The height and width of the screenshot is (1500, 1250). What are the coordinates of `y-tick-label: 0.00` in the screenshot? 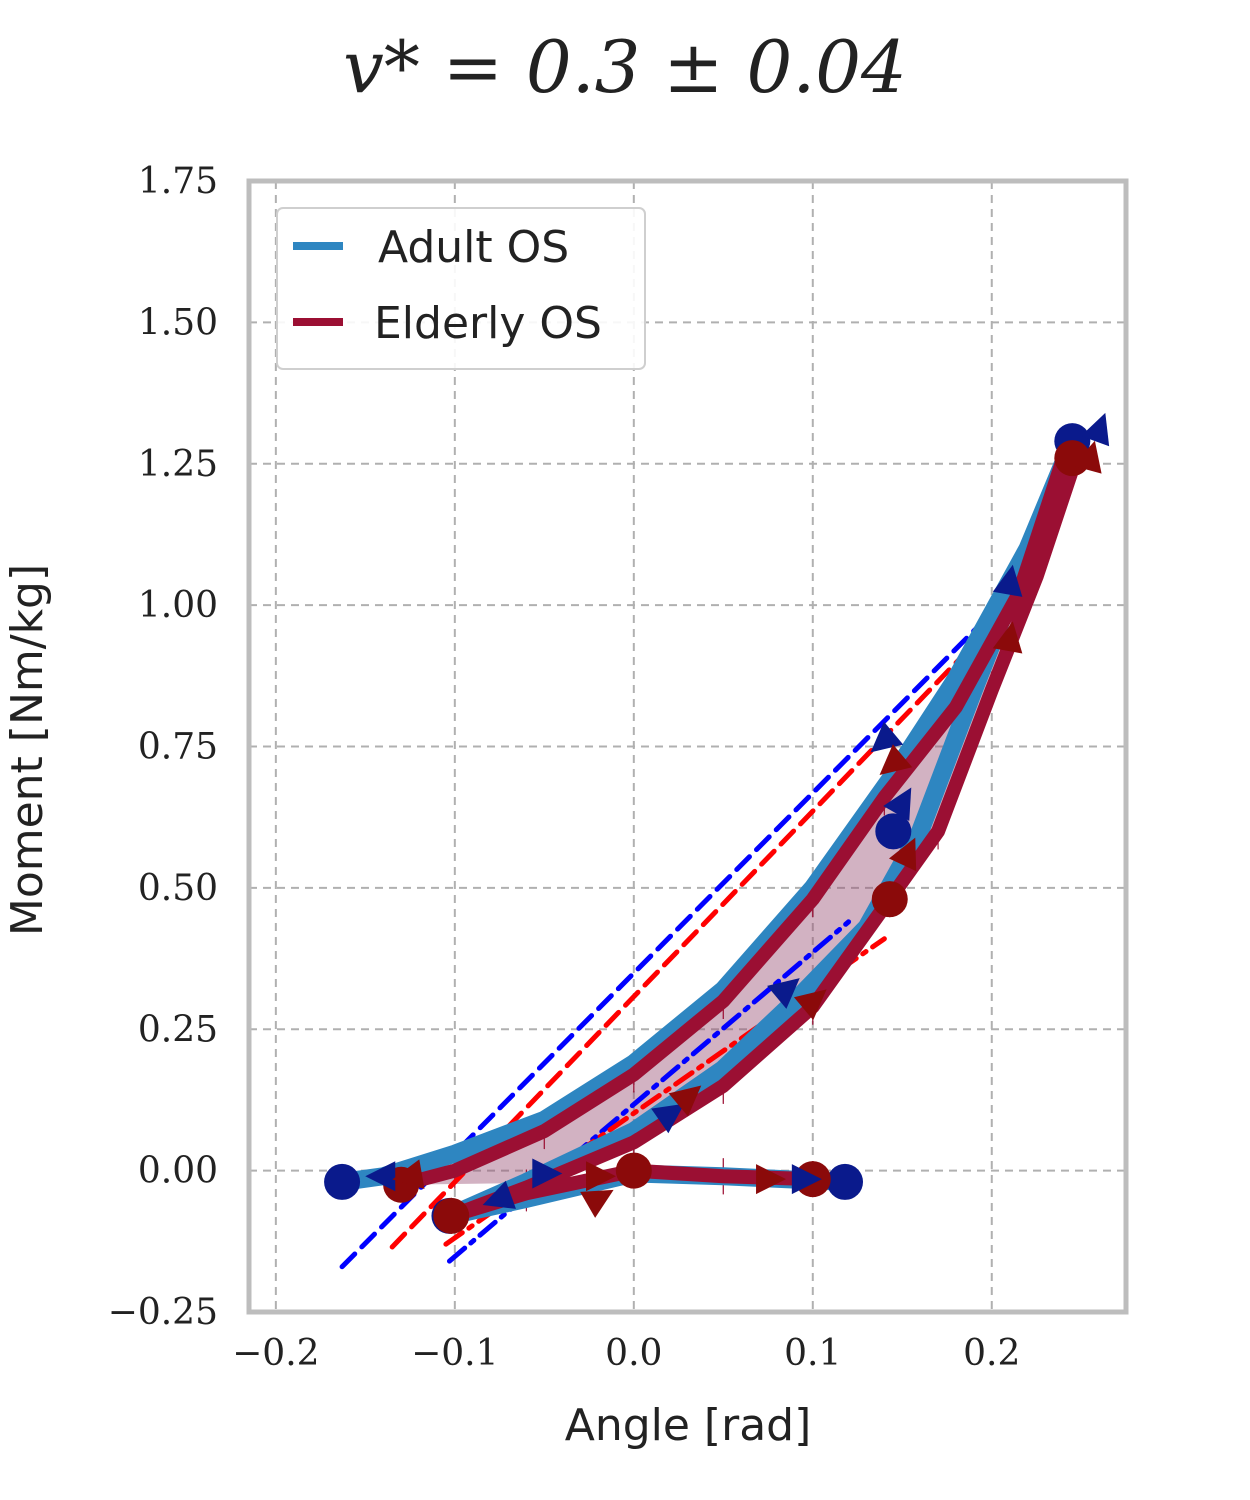 It's located at (178, 1171).